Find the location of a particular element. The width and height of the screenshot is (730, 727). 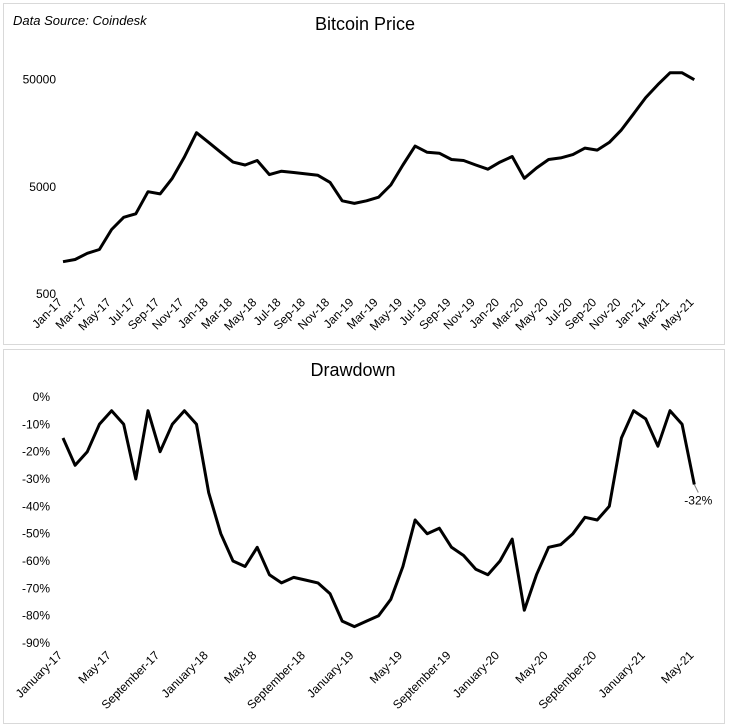

price-y-axis: 500 5000 50000 is located at coordinates (40, 187).